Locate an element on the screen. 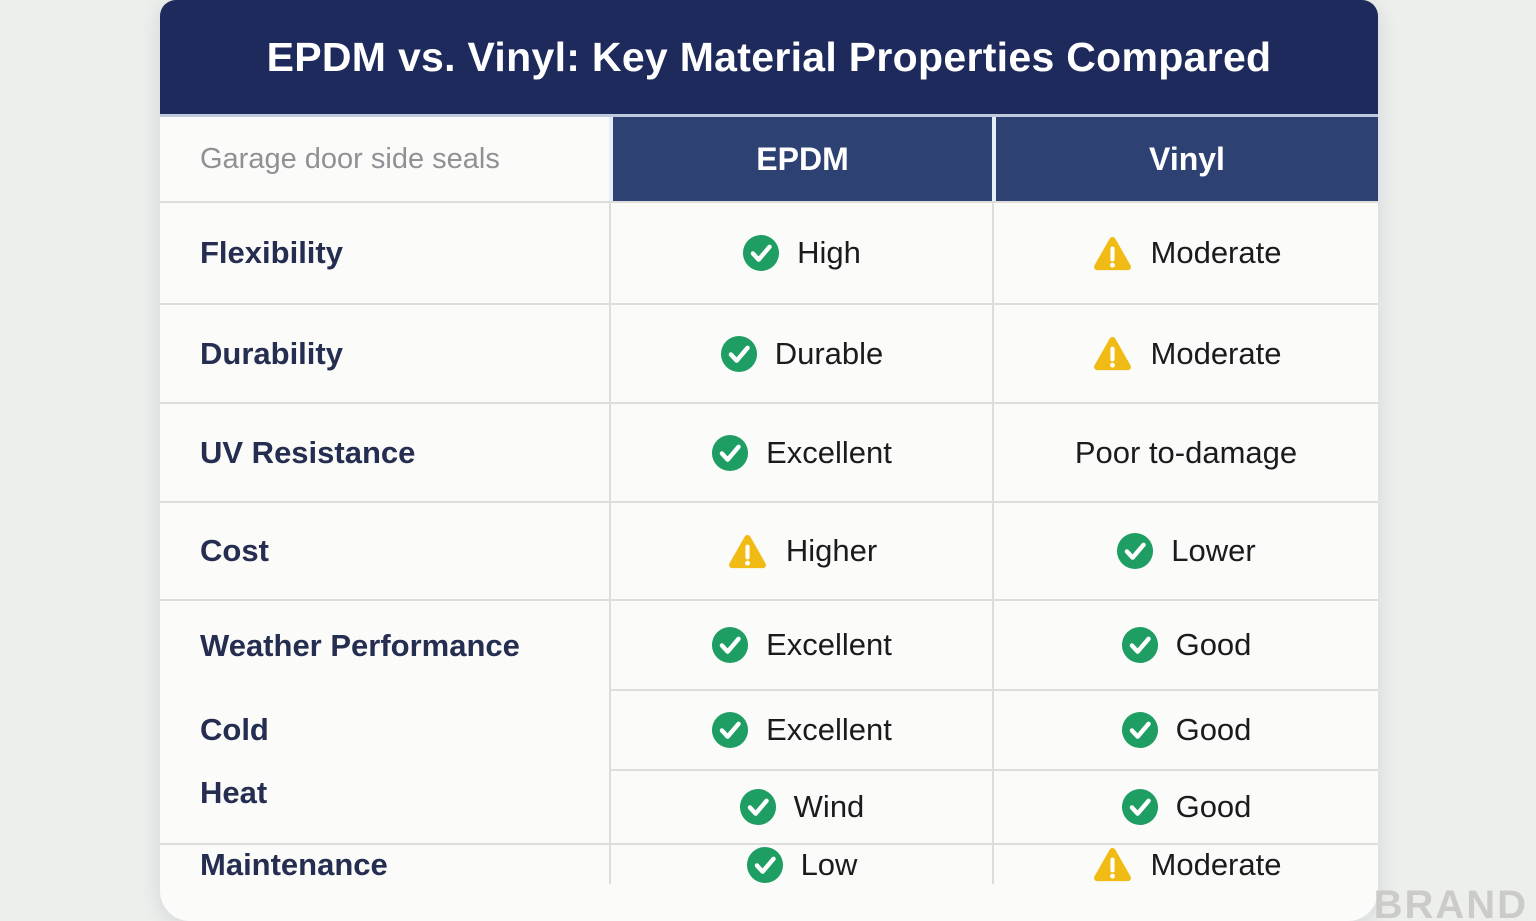 The height and width of the screenshot is (921, 1536). column-header-vinyl: Vinyl is located at coordinates (1185, 159).